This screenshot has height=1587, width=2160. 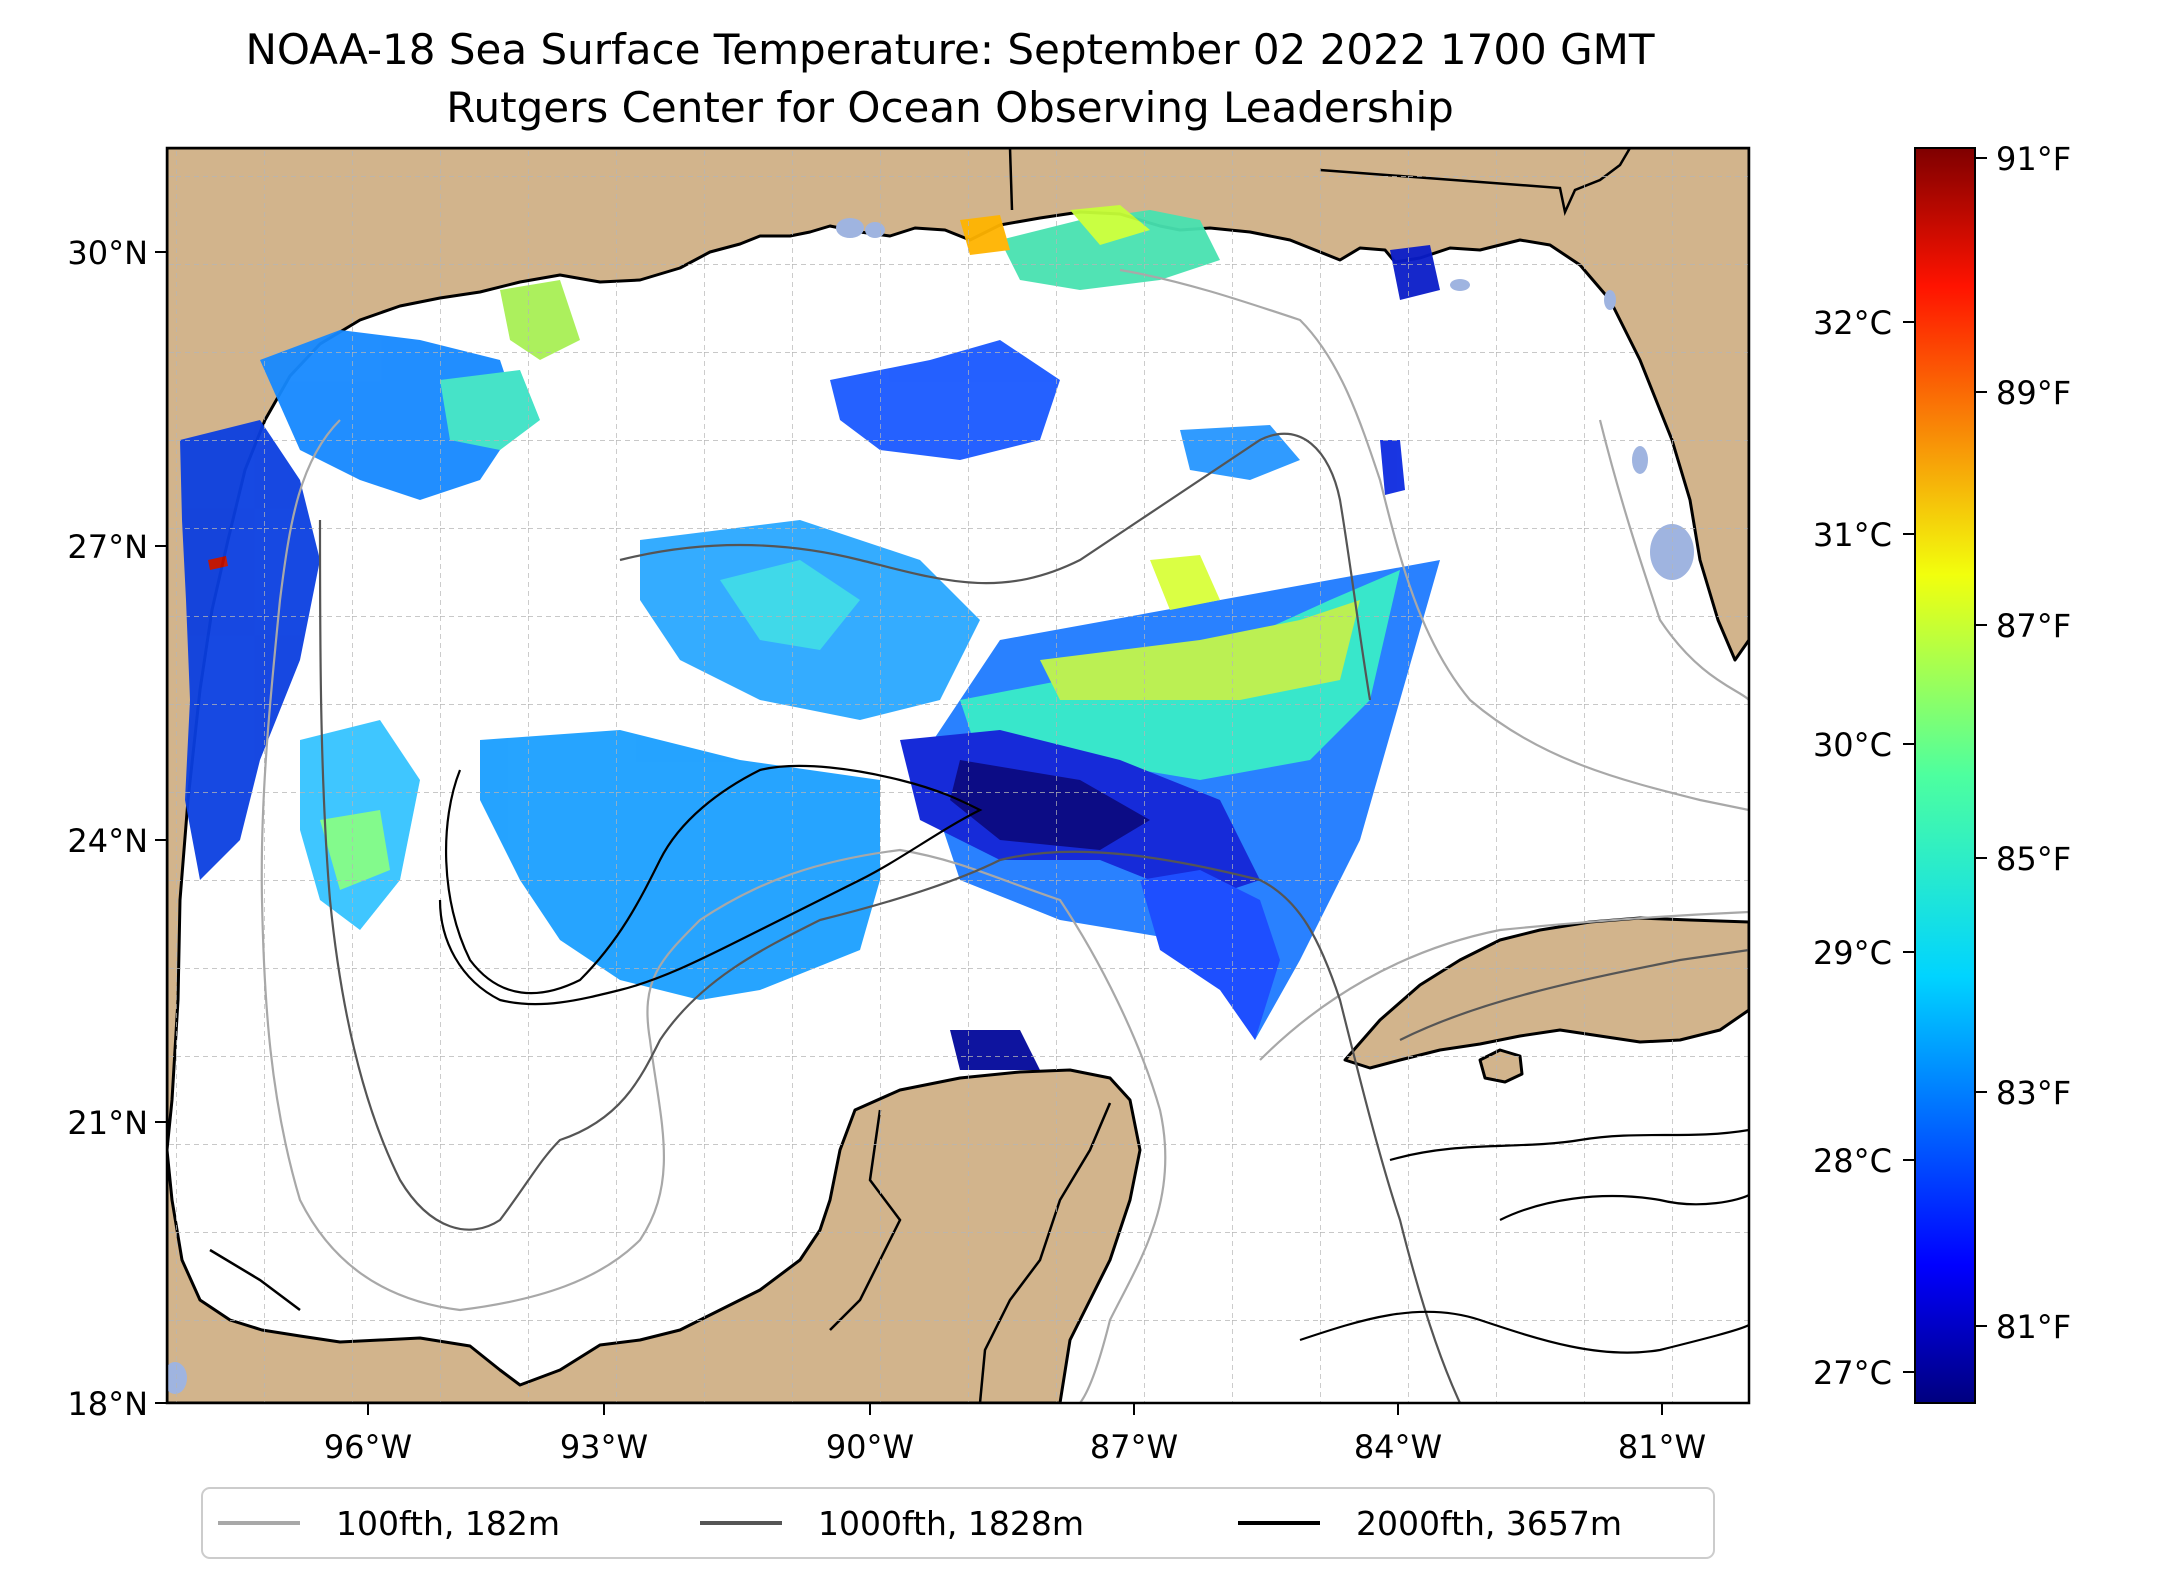 I want to click on fahrenheit-tick-83: 83°F, so click(x=2033, y=1093).